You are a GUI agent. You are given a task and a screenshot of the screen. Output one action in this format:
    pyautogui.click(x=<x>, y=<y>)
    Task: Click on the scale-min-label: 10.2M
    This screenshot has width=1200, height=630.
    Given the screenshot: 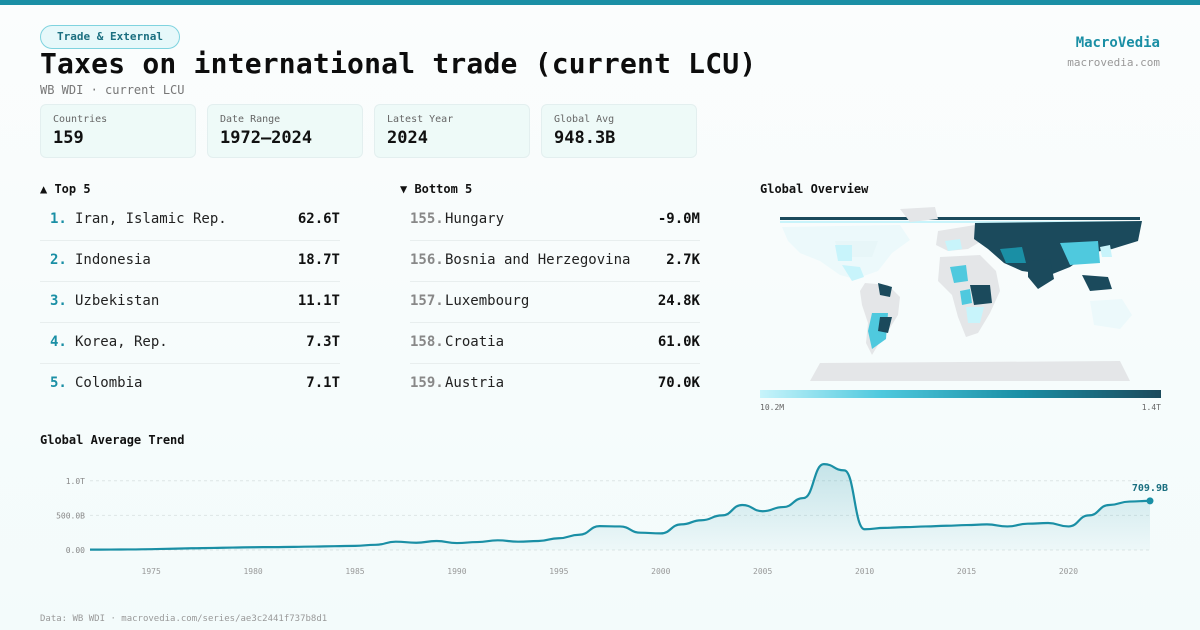 What is the action you would take?
    pyautogui.click(x=772, y=407)
    